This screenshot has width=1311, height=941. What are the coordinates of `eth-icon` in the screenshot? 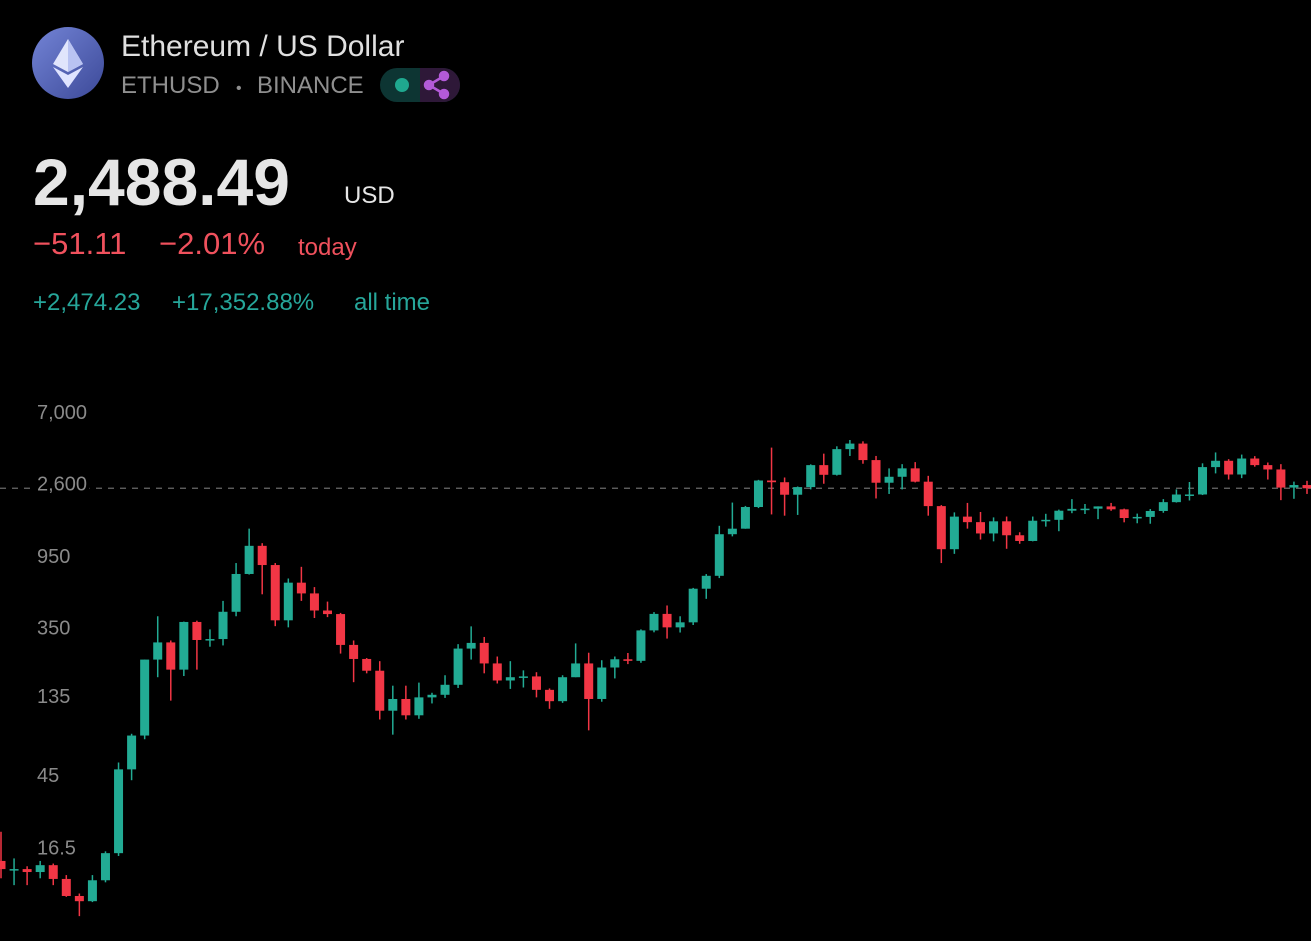 It's located at (68, 63).